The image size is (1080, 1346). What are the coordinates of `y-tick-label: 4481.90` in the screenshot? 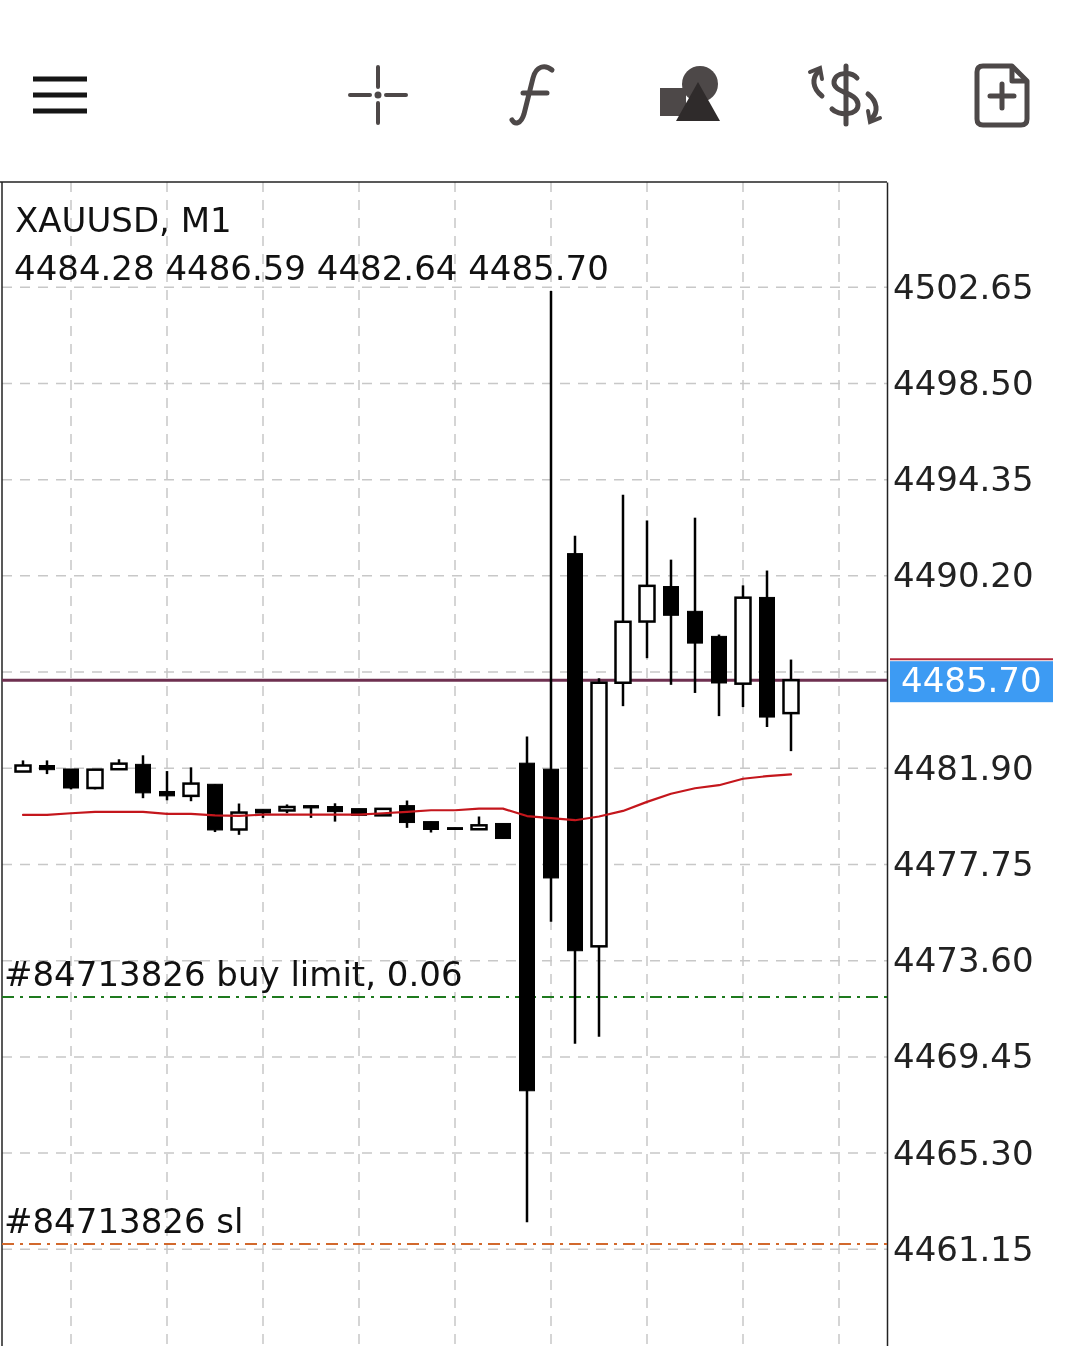 It's located at (963, 767).